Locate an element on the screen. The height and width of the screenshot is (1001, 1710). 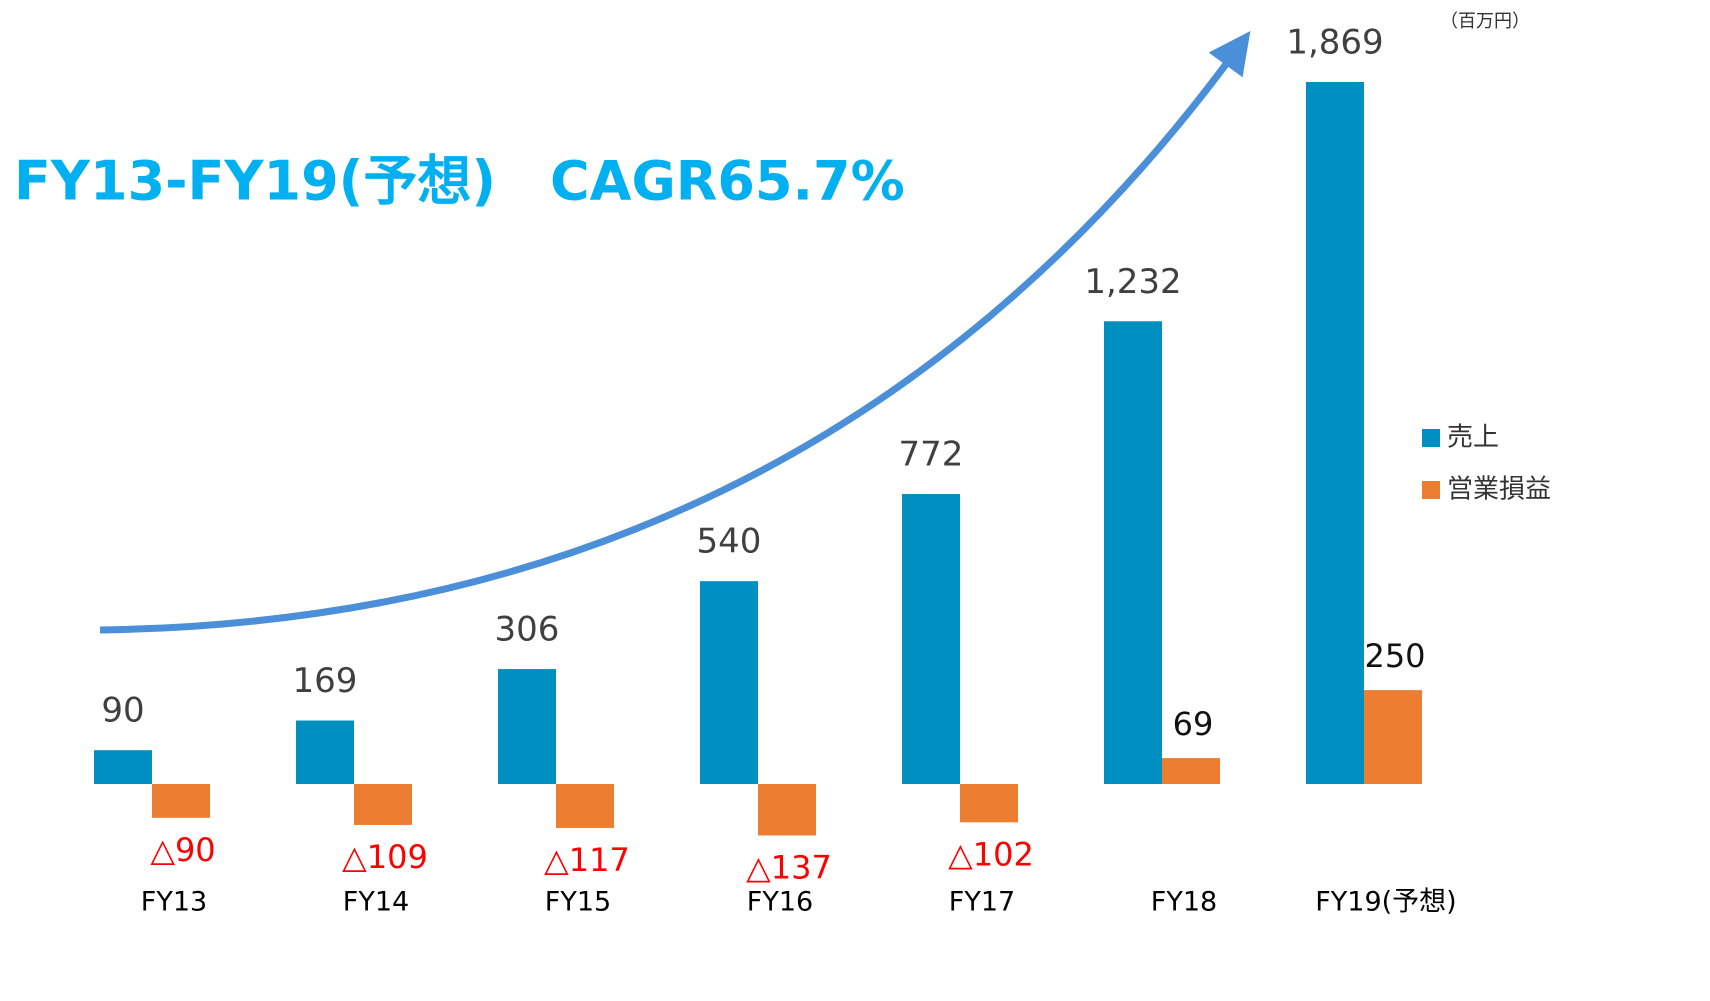
value-label: △109 is located at coordinates (385, 857).